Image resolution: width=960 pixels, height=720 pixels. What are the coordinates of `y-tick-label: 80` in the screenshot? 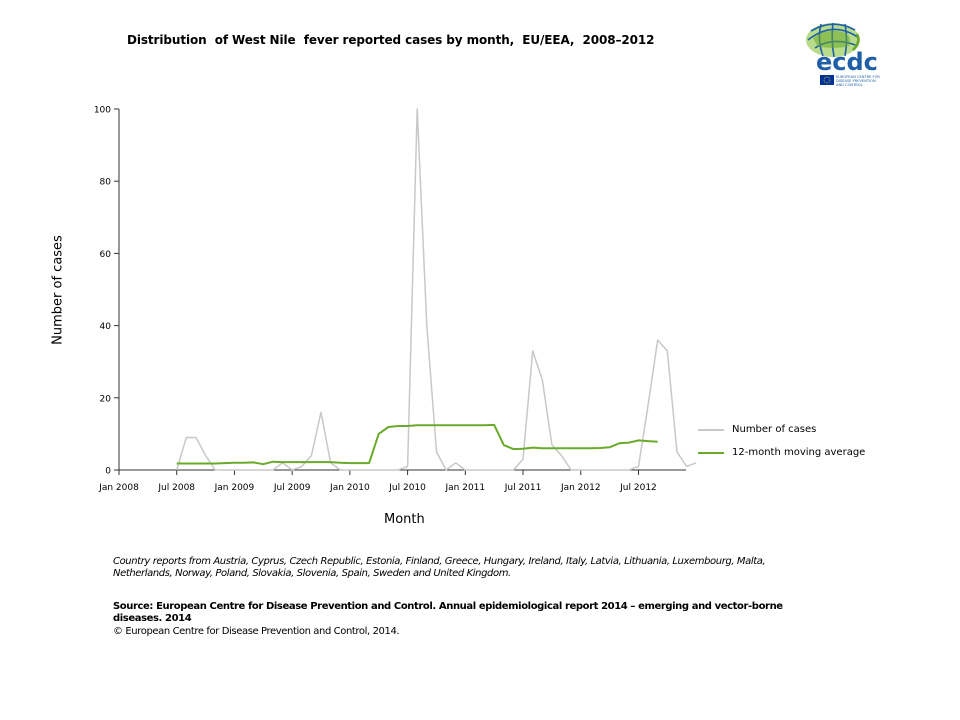 It's located at (106, 183).